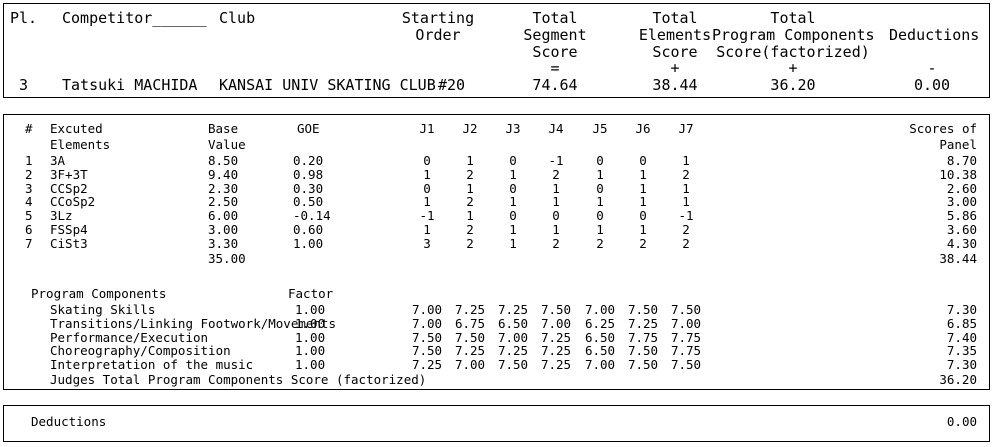 Image resolution: width=994 pixels, height=447 pixels. What do you see at coordinates (675, 85) in the screenshot?
I see `total-elements-score: 38.44` at bounding box center [675, 85].